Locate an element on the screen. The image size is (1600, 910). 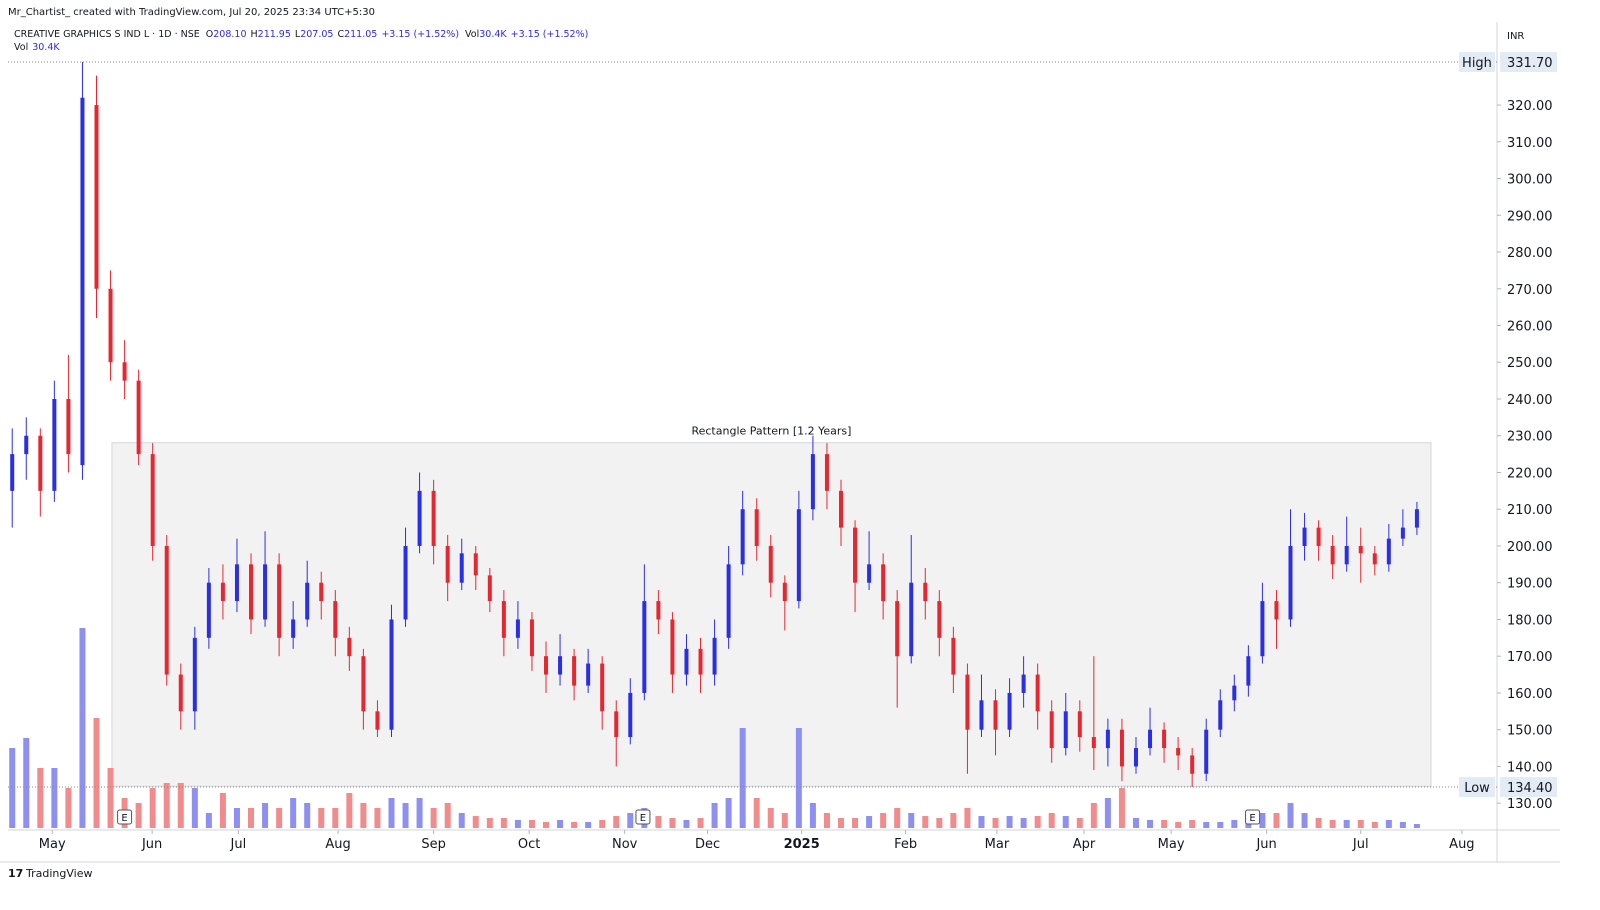
y-tick-label: 300.00 is located at coordinates (1530, 180).